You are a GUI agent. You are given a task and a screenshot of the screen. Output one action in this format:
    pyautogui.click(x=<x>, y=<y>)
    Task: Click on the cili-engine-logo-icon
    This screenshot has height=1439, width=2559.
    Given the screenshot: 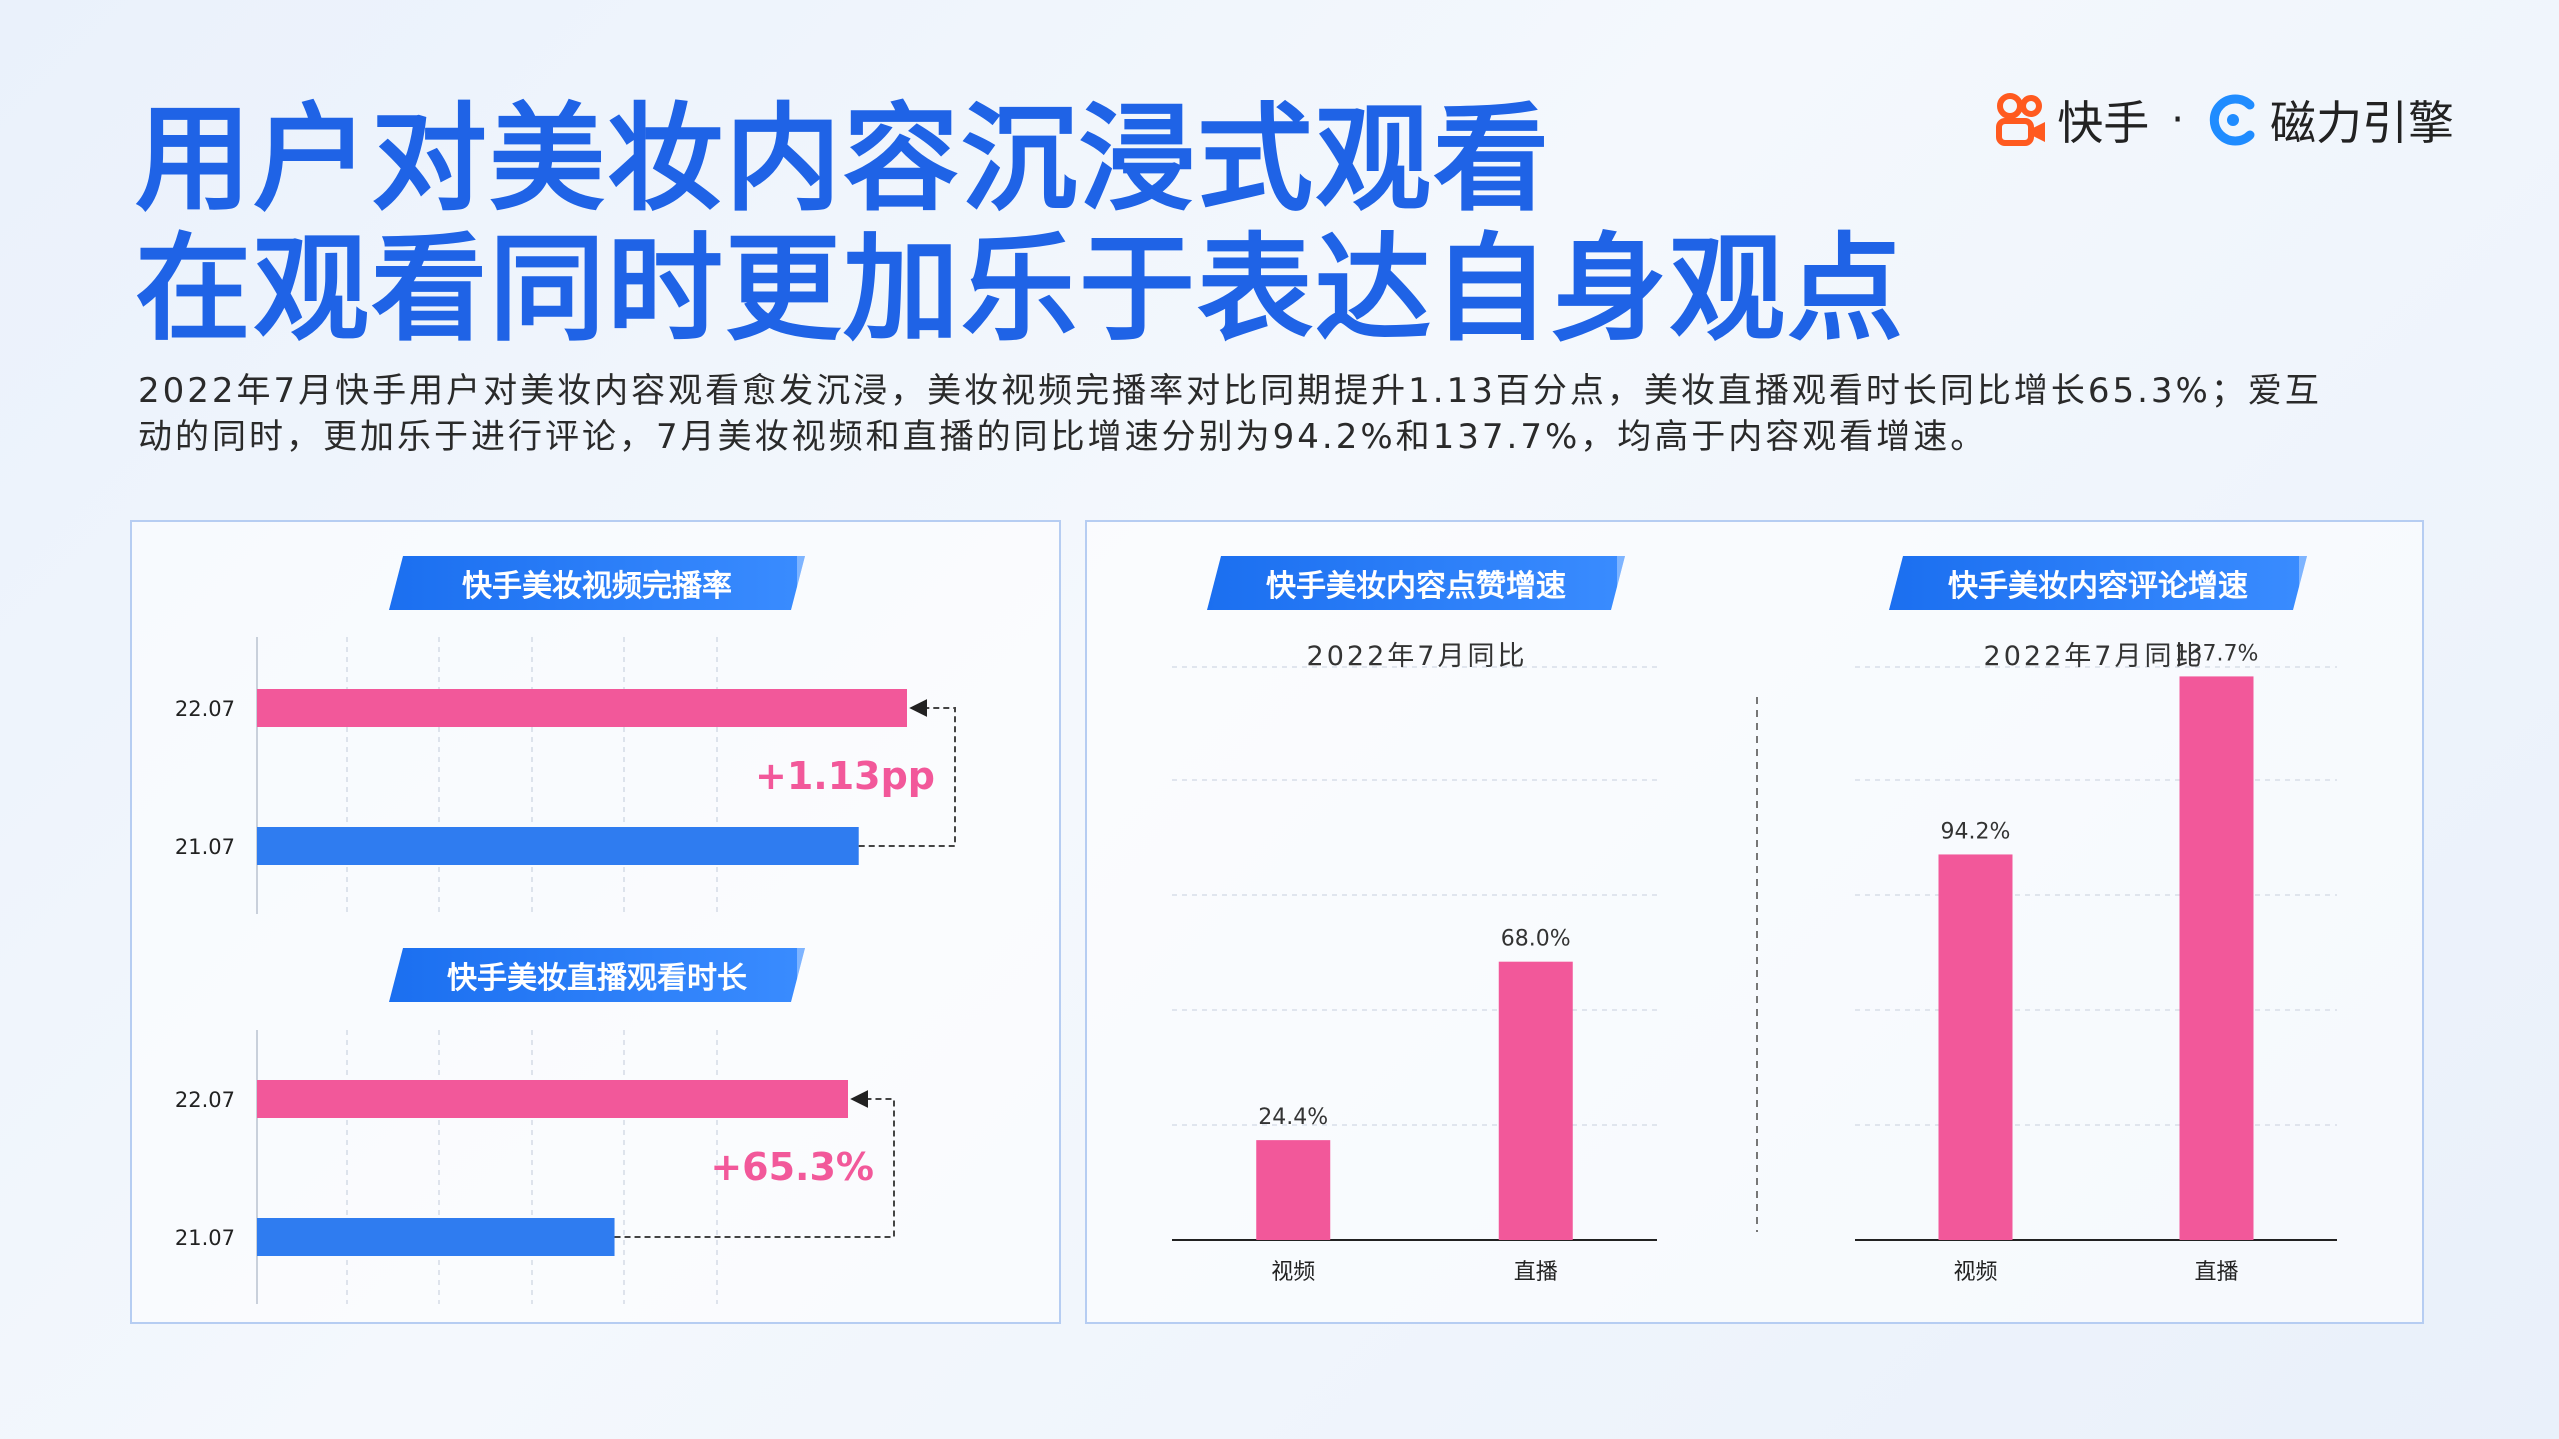 What is the action you would take?
    pyautogui.click(x=2232, y=120)
    